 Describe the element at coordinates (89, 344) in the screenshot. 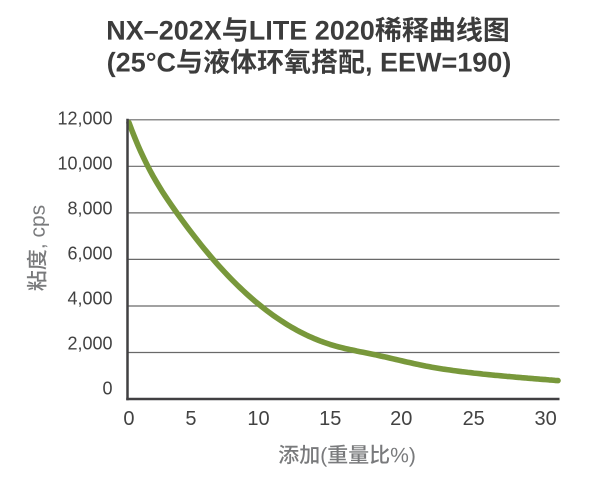

I see `svg-text: 2,000` at that location.